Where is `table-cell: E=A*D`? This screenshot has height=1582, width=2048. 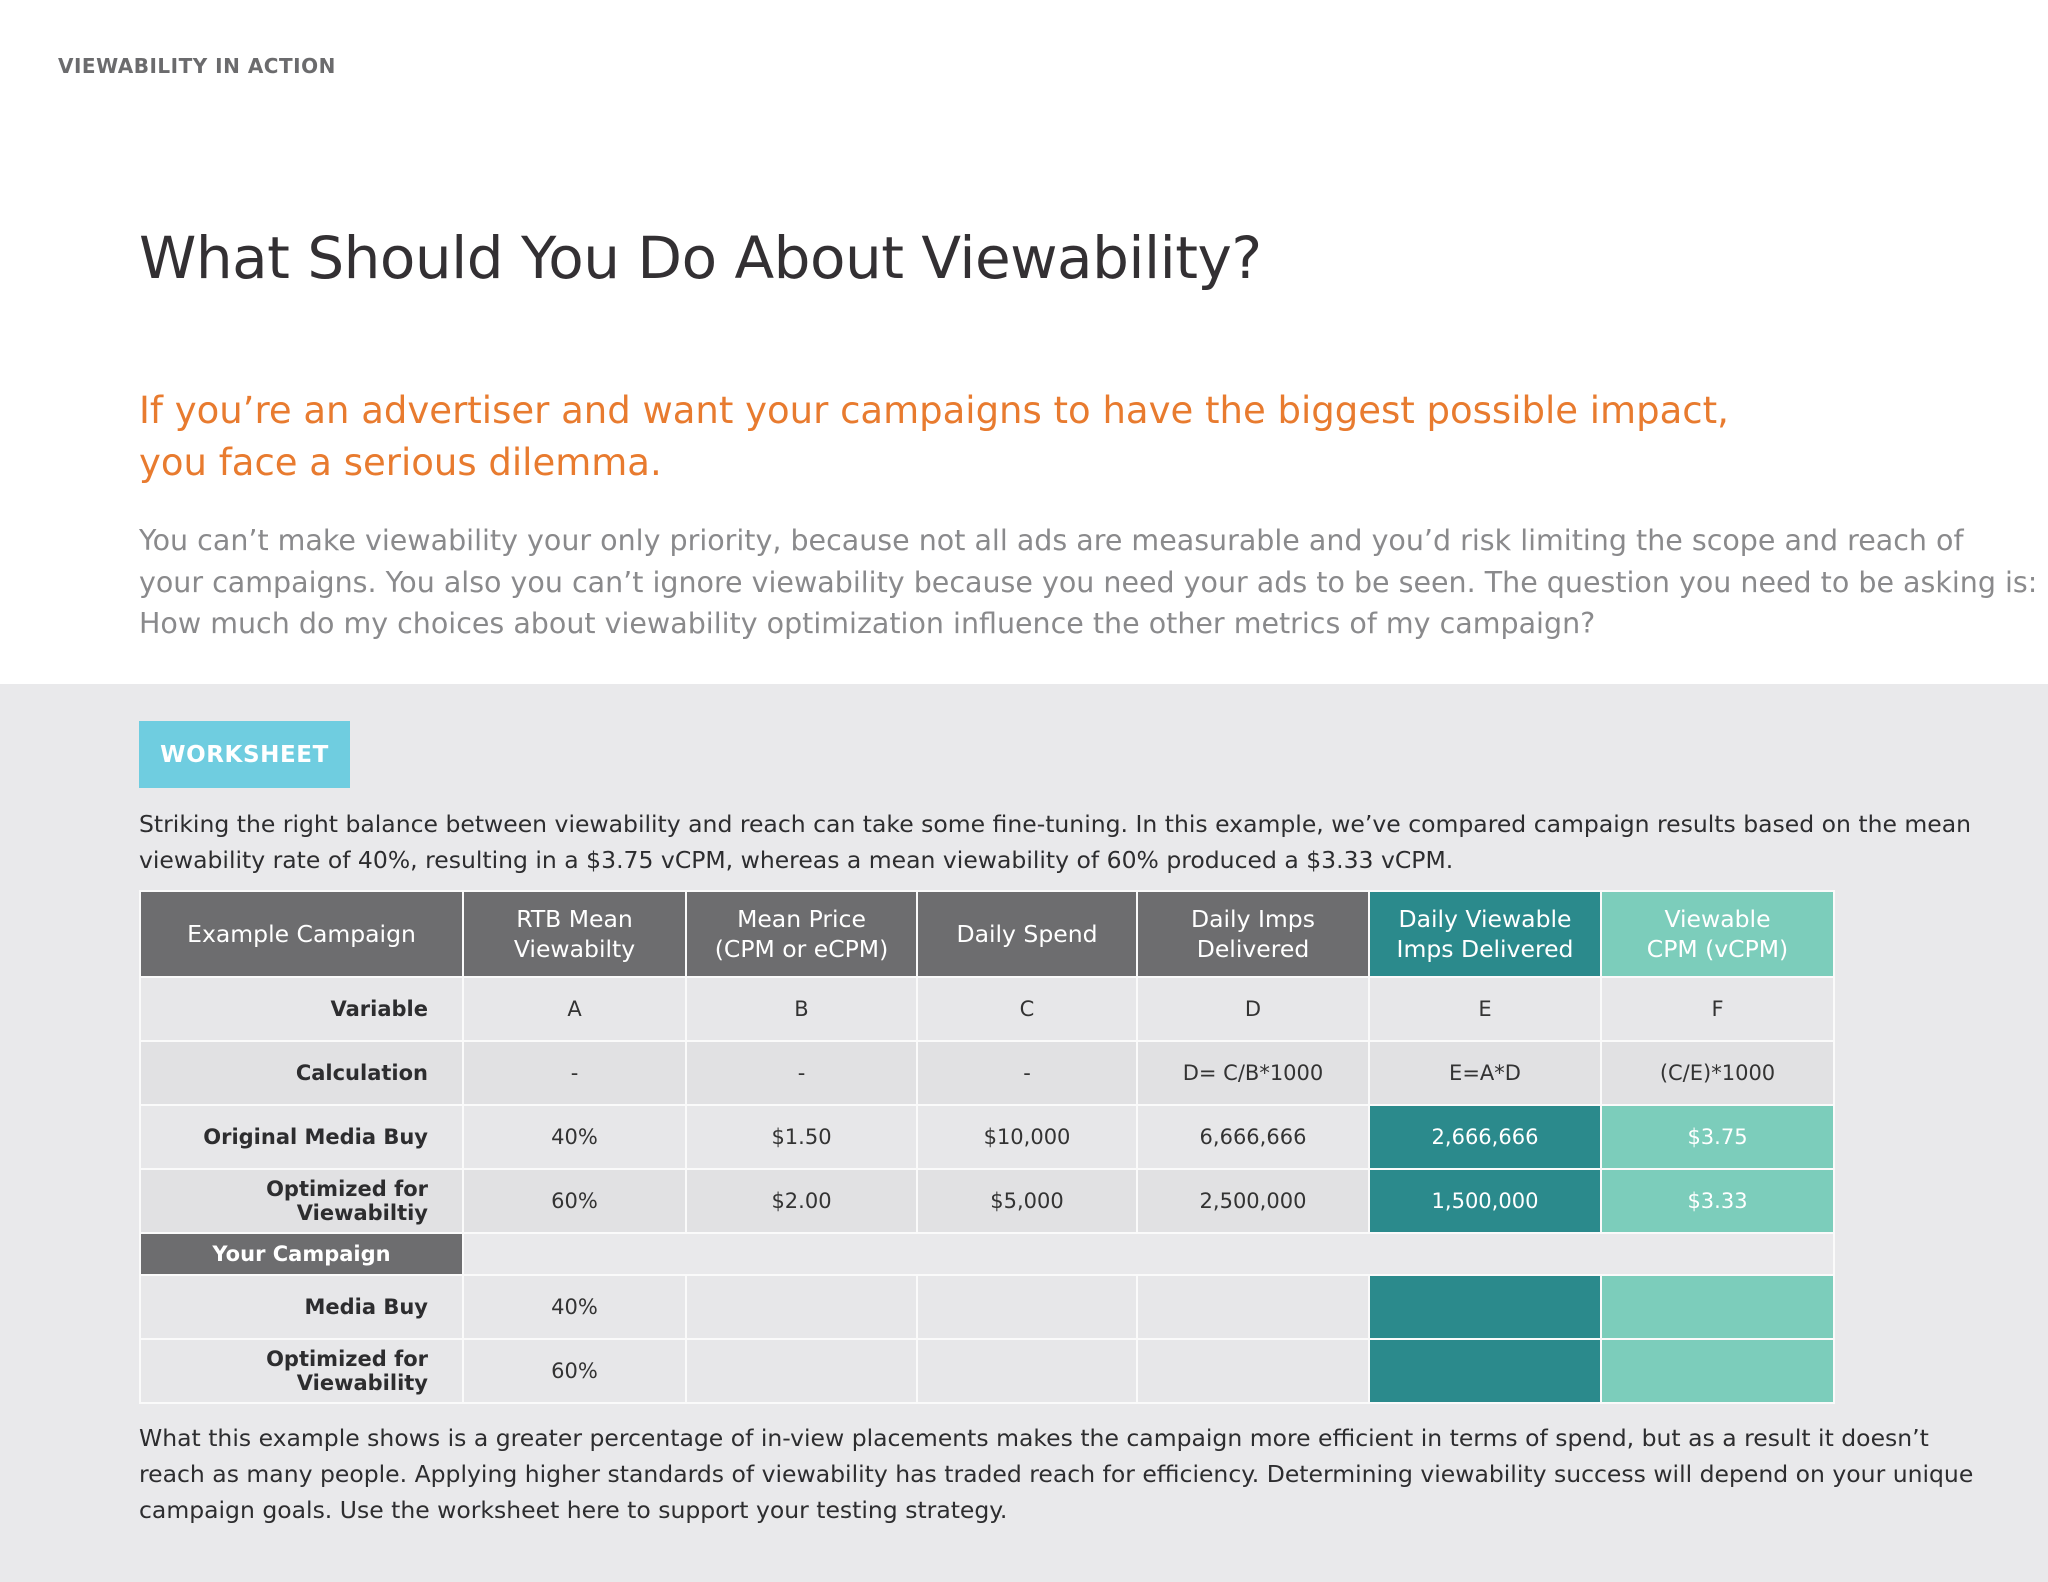
table-cell: E=A*D is located at coordinates (1485, 1073).